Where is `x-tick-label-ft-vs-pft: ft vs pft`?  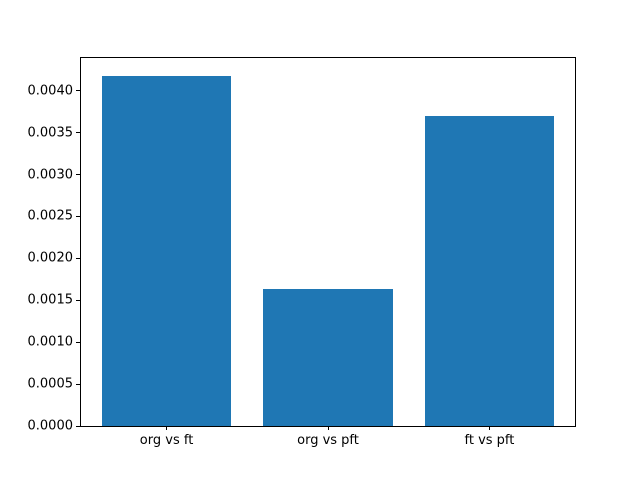
x-tick-label-ft-vs-pft: ft vs pft is located at coordinates (489, 440).